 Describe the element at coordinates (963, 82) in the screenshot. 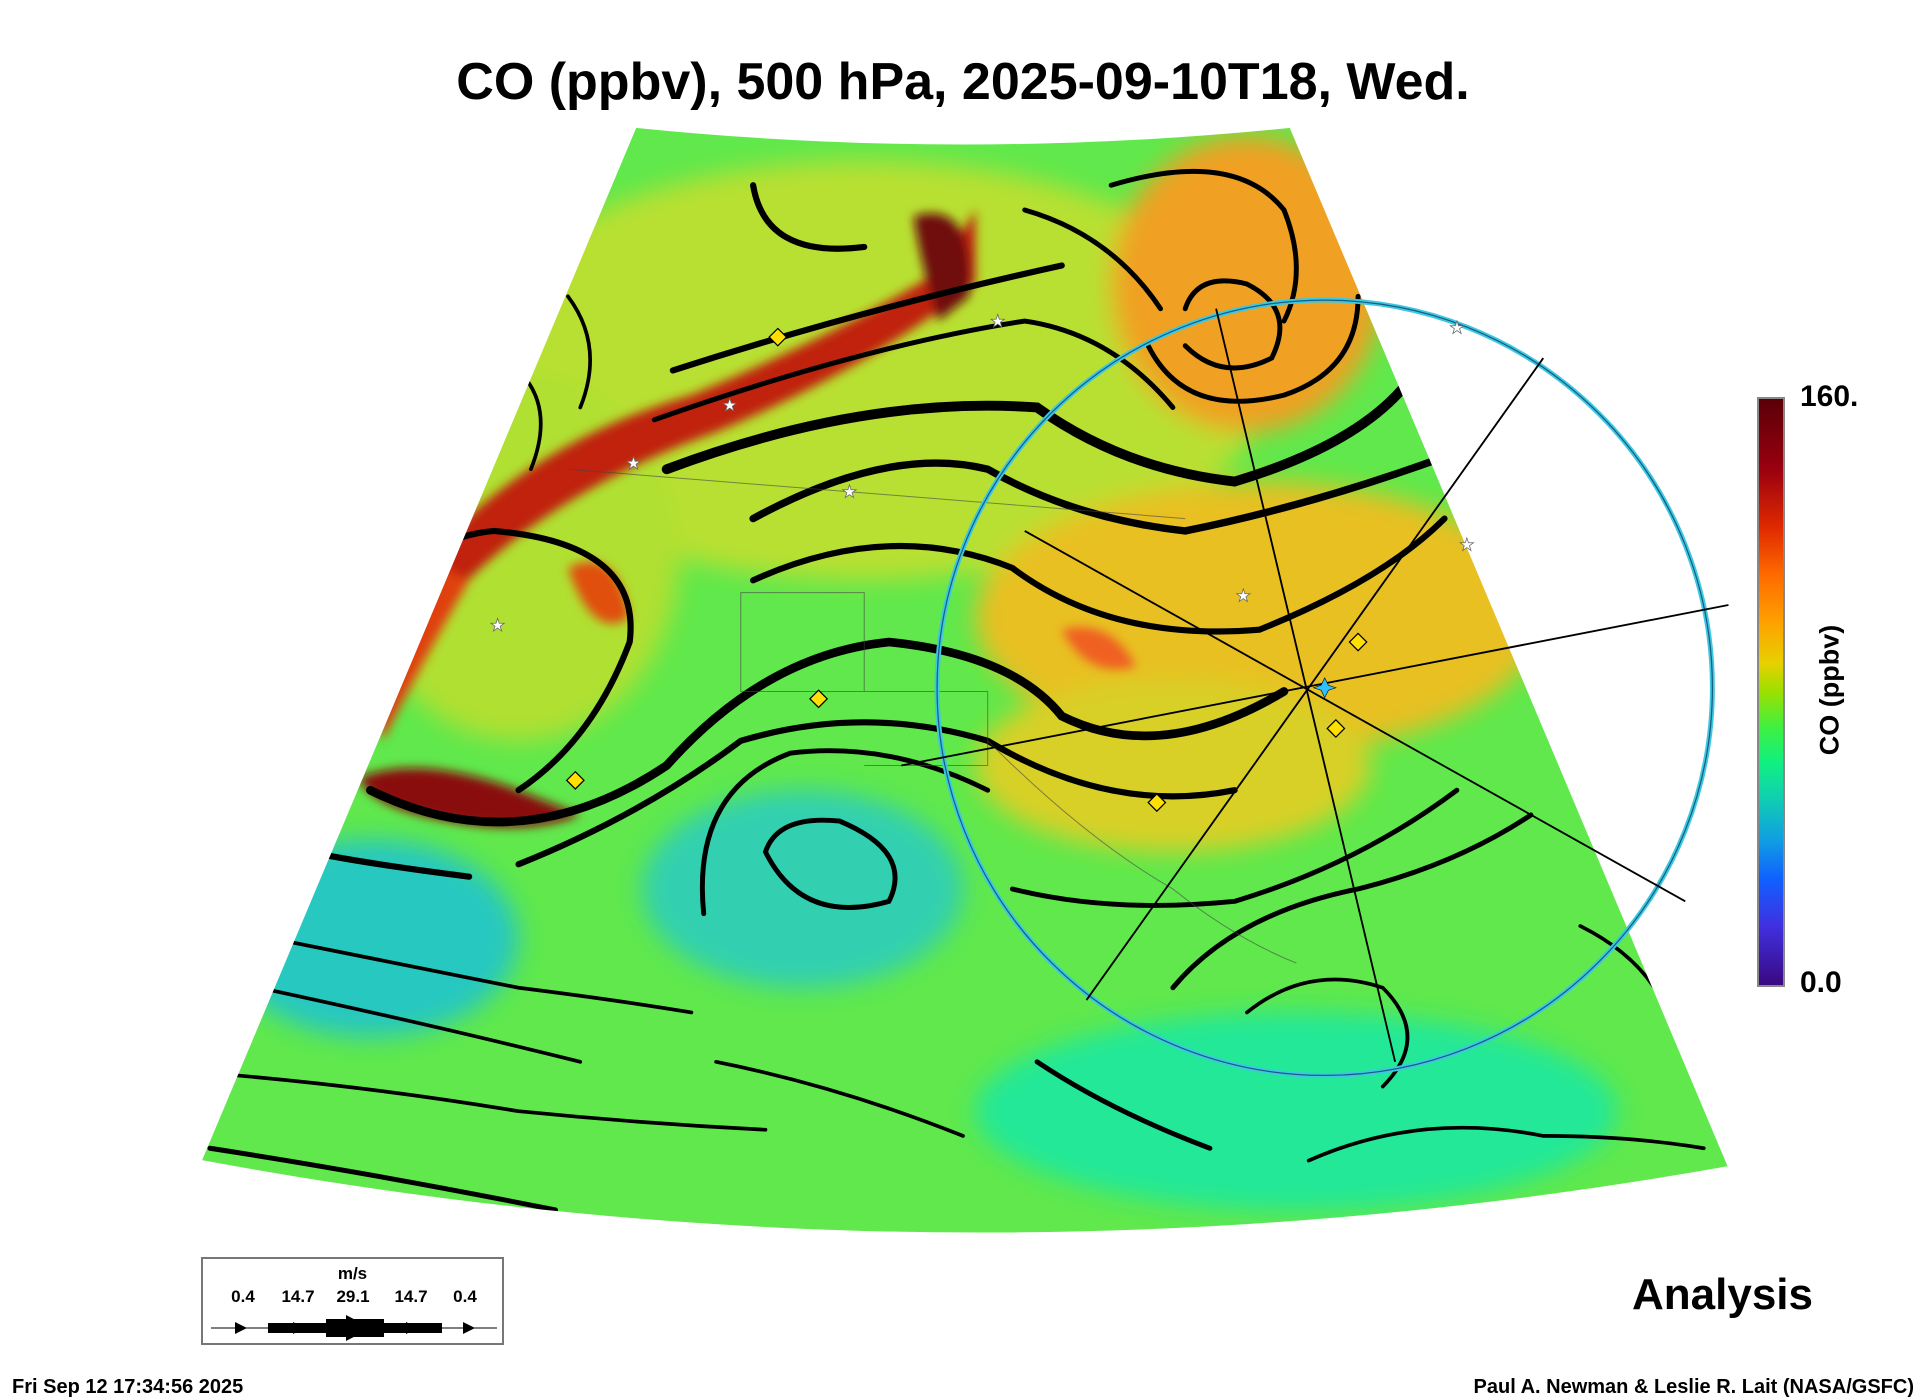

I see `map-title: CO (ppbv), 500 hPa, 2025-09-10T18, Wed.` at that location.